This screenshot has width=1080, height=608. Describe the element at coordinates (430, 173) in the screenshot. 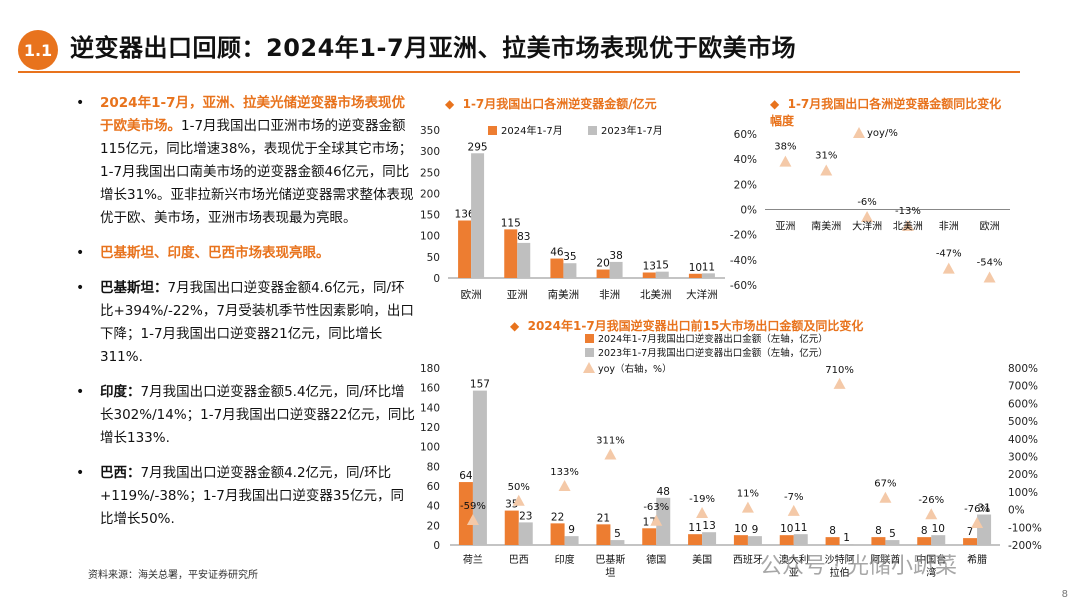

I see `y-tick-label: 250` at that location.